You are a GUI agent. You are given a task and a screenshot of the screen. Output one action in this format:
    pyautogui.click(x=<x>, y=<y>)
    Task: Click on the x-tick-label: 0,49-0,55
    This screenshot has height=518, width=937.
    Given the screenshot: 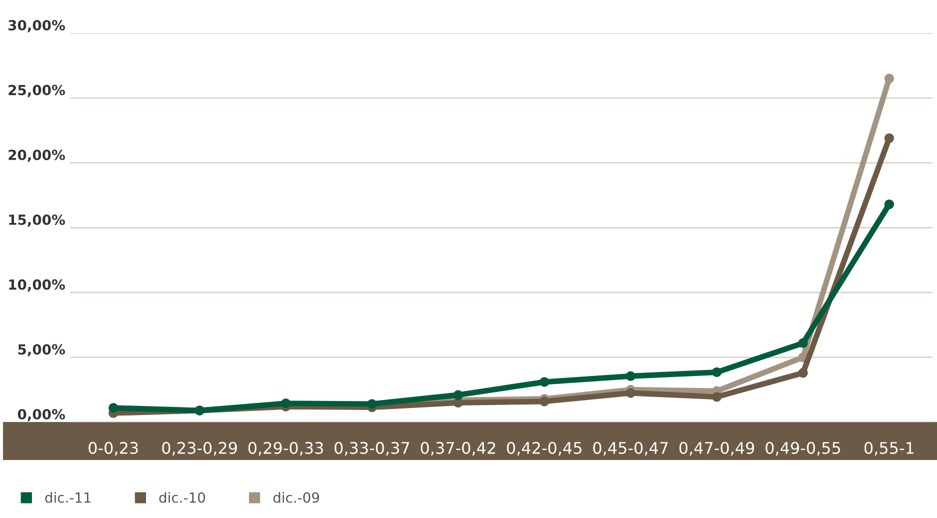 What is the action you would take?
    pyautogui.click(x=803, y=449)
    